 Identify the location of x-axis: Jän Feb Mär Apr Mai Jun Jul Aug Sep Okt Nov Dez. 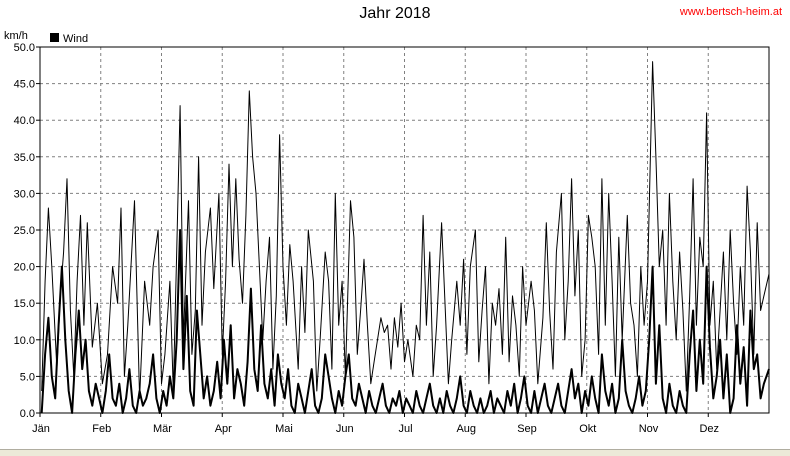
(375, 424).